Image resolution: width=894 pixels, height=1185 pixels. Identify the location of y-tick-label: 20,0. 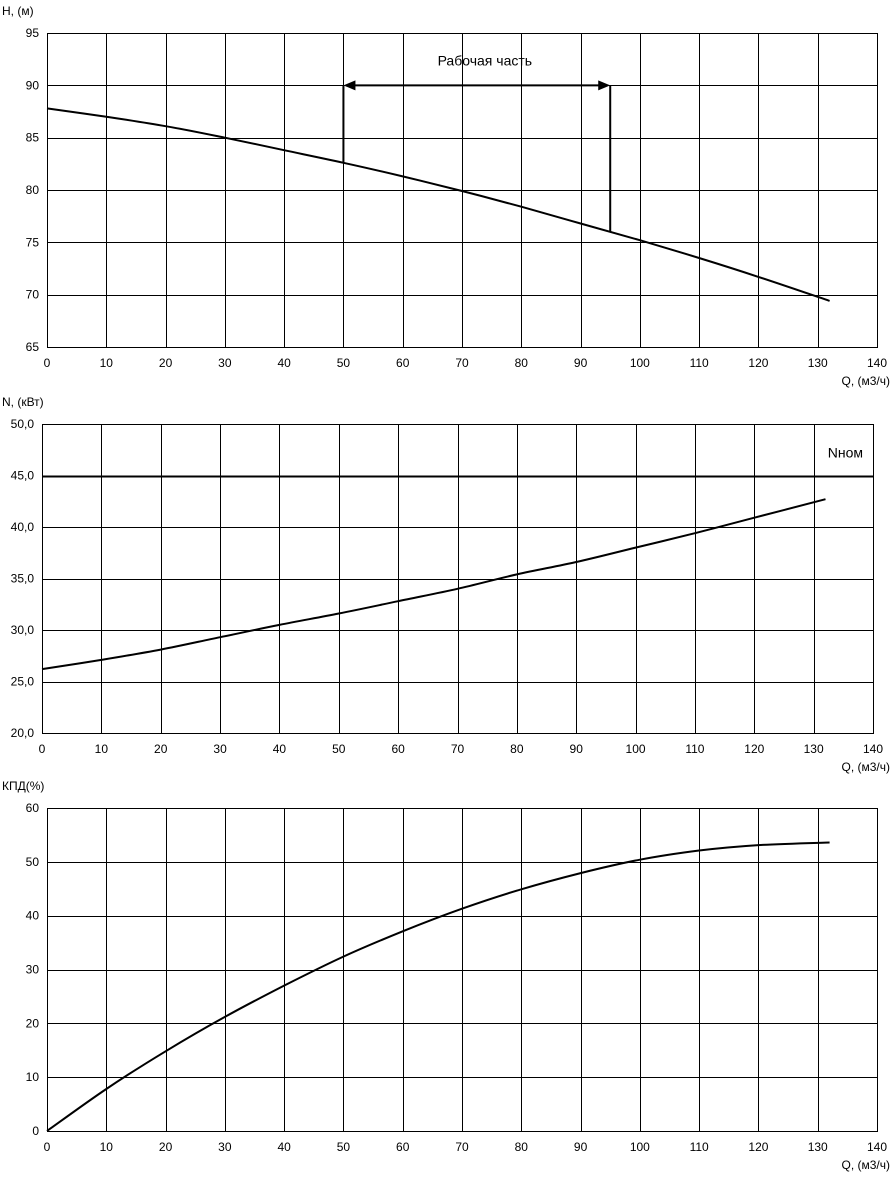
(23, 733).